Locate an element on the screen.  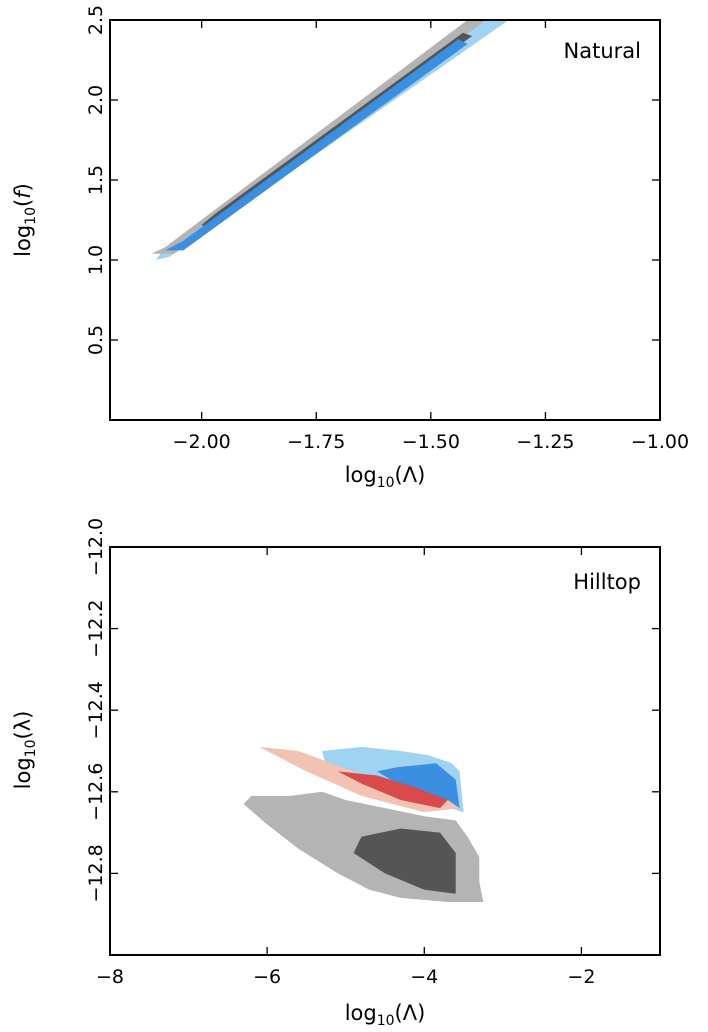
hilltop-region-red-inner is located at coordinates (392, 790).